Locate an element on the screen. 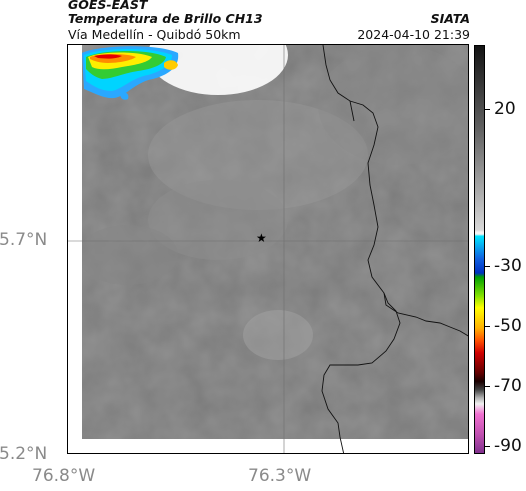 The width and height of the screenshot is (526, 491). colorbar-label: 20 is located at coordinates (505, 109).